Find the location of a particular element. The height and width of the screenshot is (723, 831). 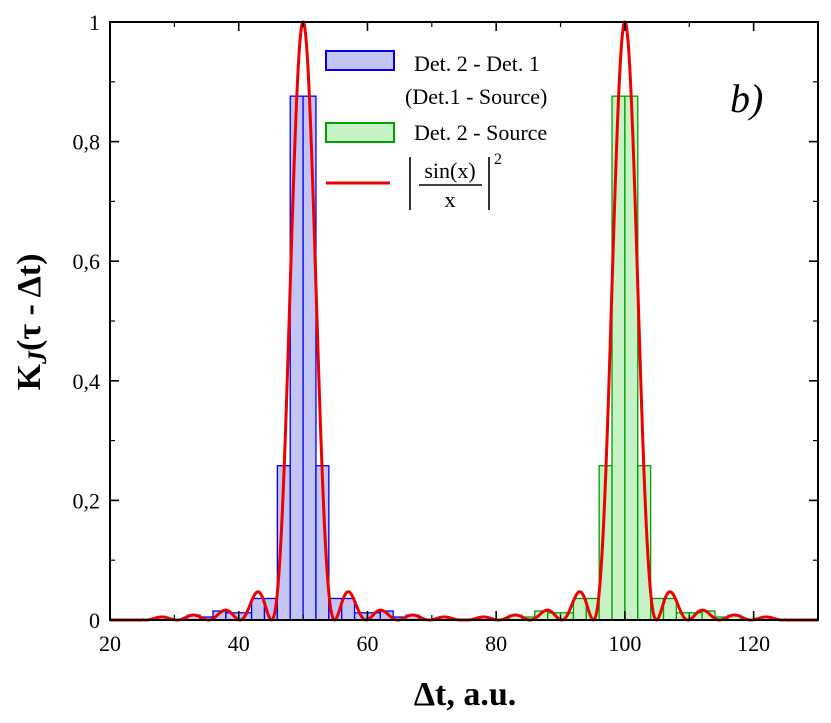

legend-label-green: Det. 2 - Source is located at coordinates (480, 132).